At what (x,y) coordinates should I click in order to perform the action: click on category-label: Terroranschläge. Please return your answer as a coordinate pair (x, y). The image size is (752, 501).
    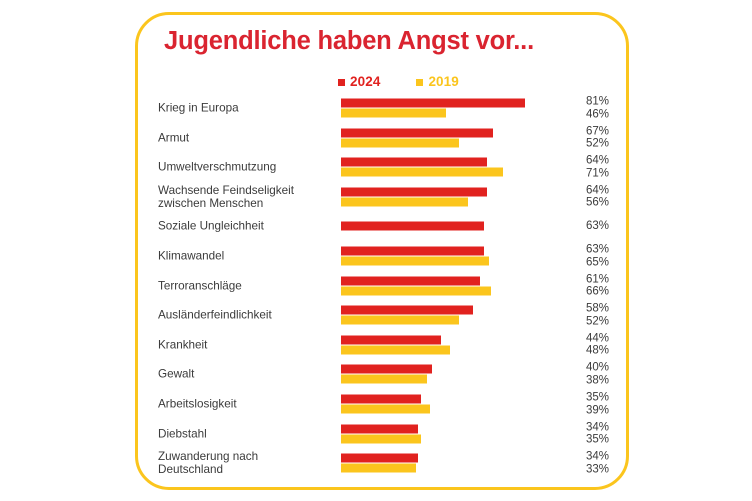
    Looking at the image, I should click on (200, 286).